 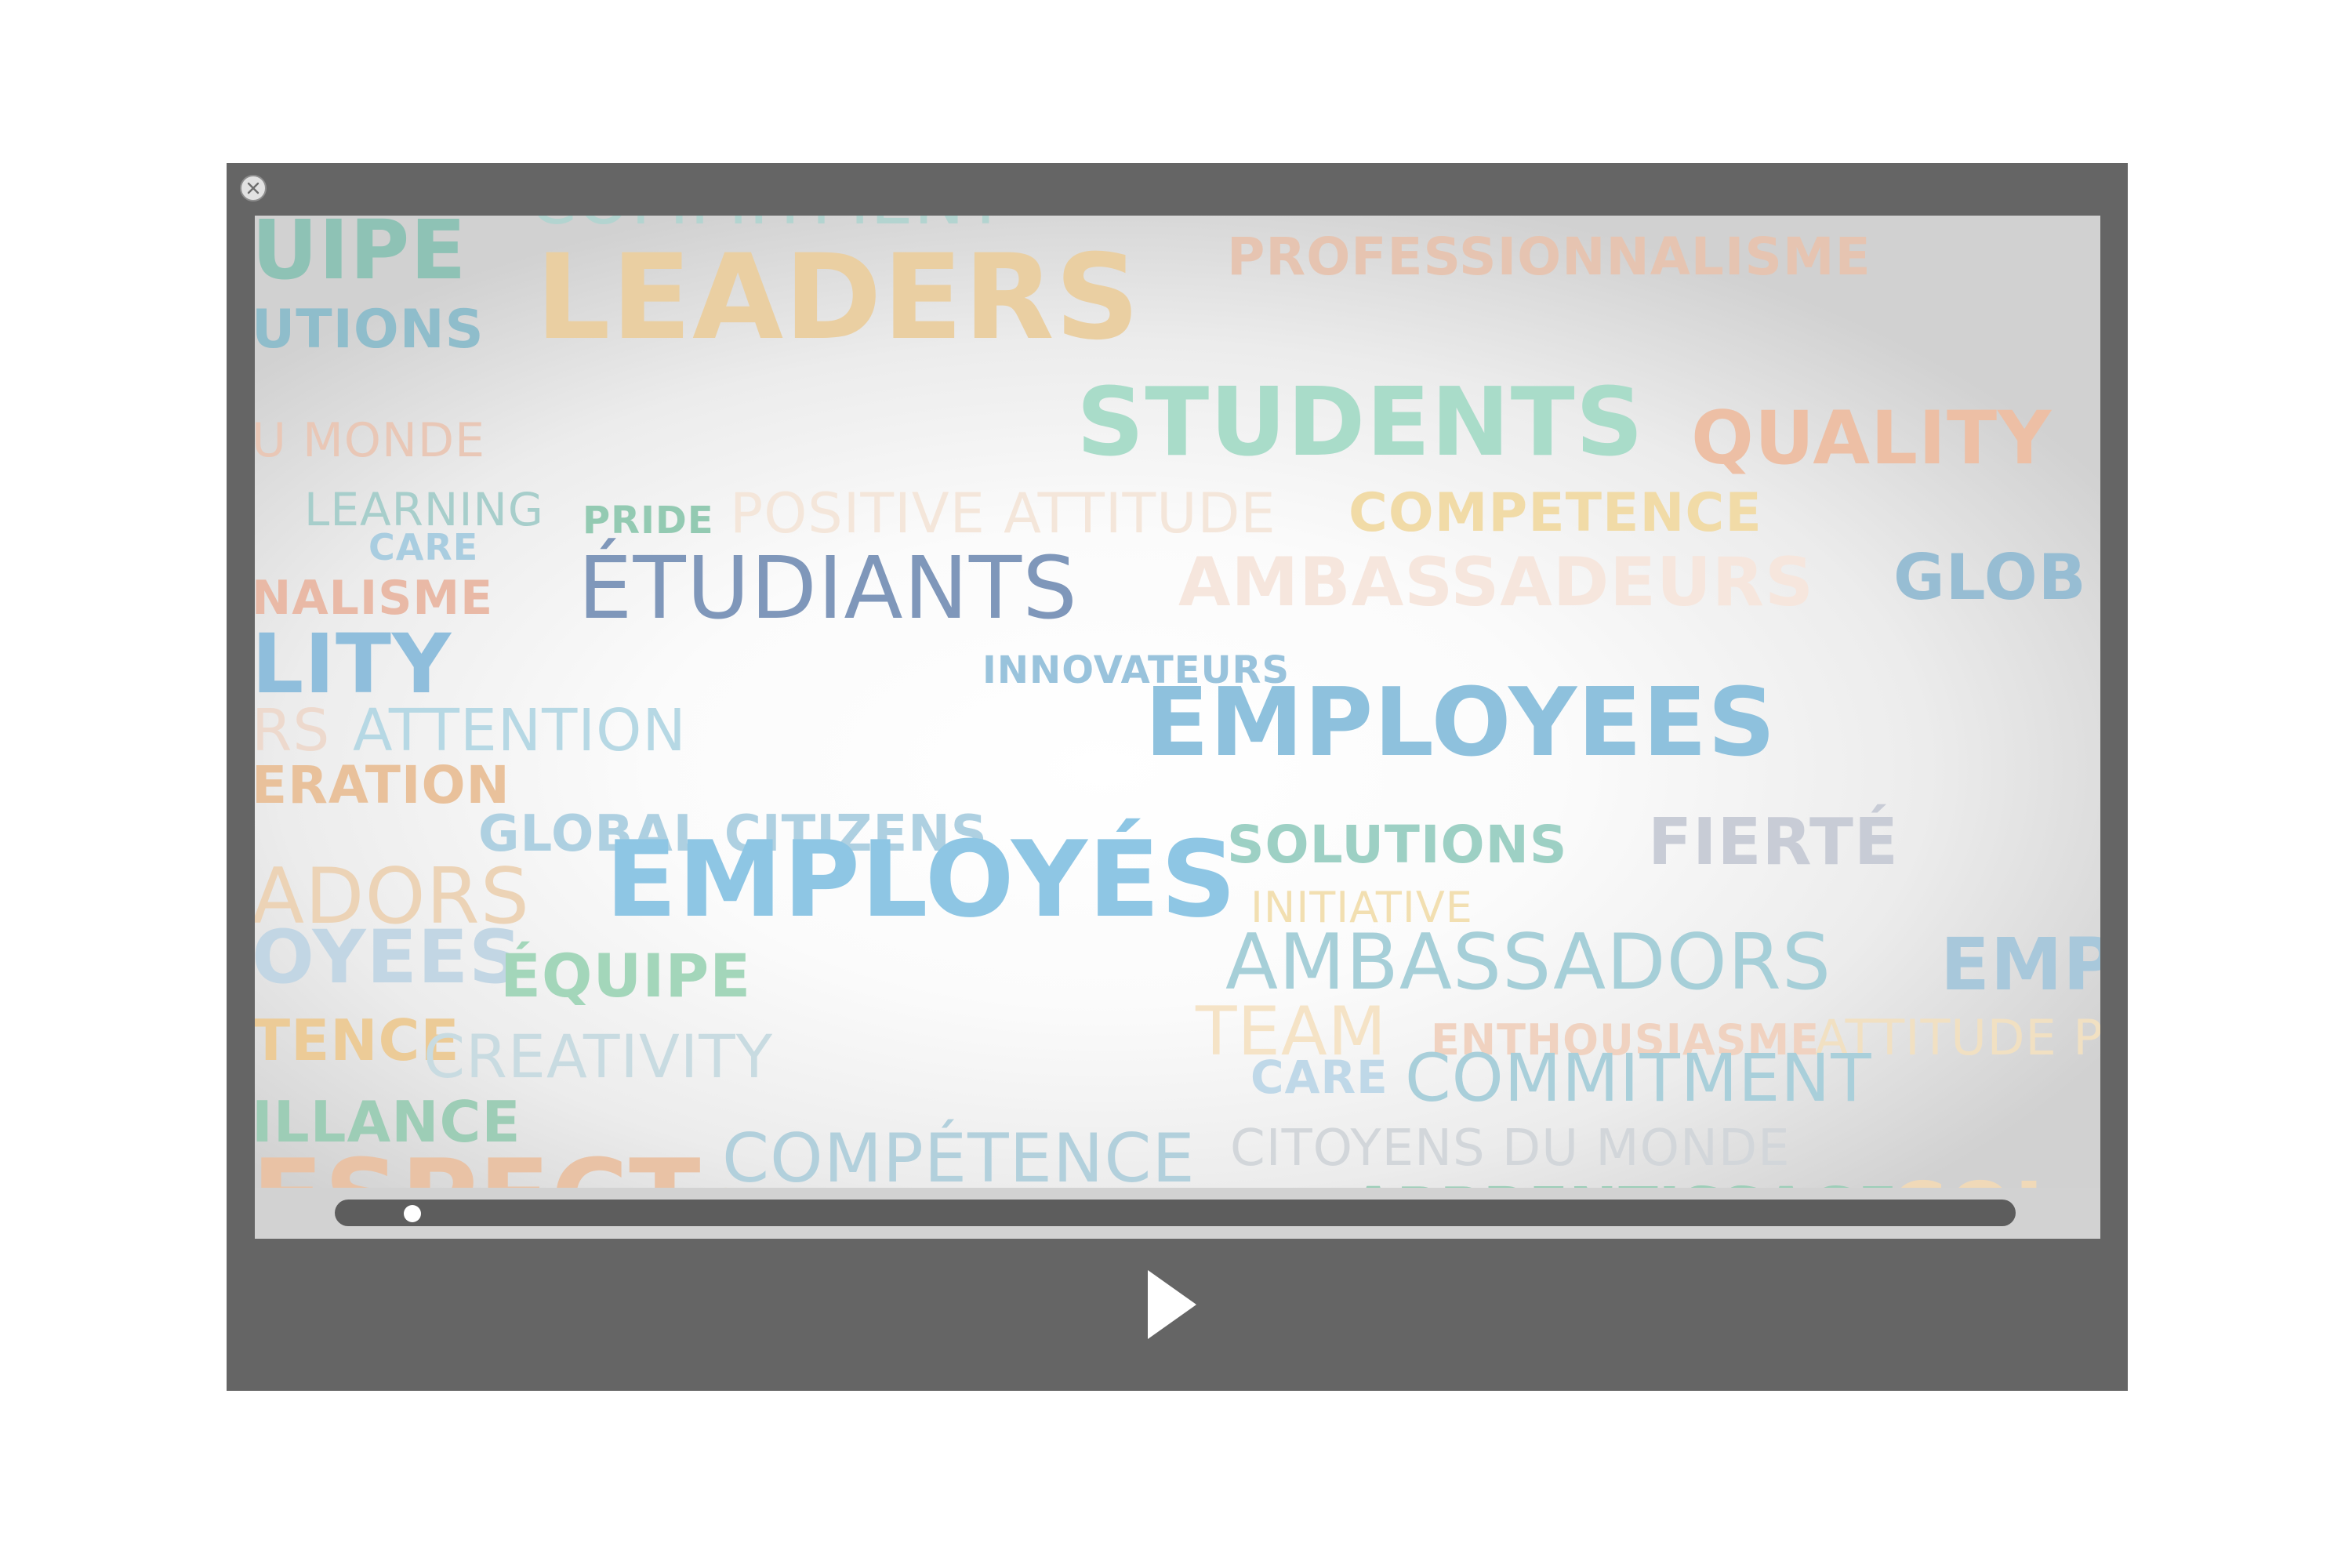 What do you see at coordinates (598, 1056) in the screenshot?
I see `word-creativity: CREATIVITY` at bounding box center [598, 1056].